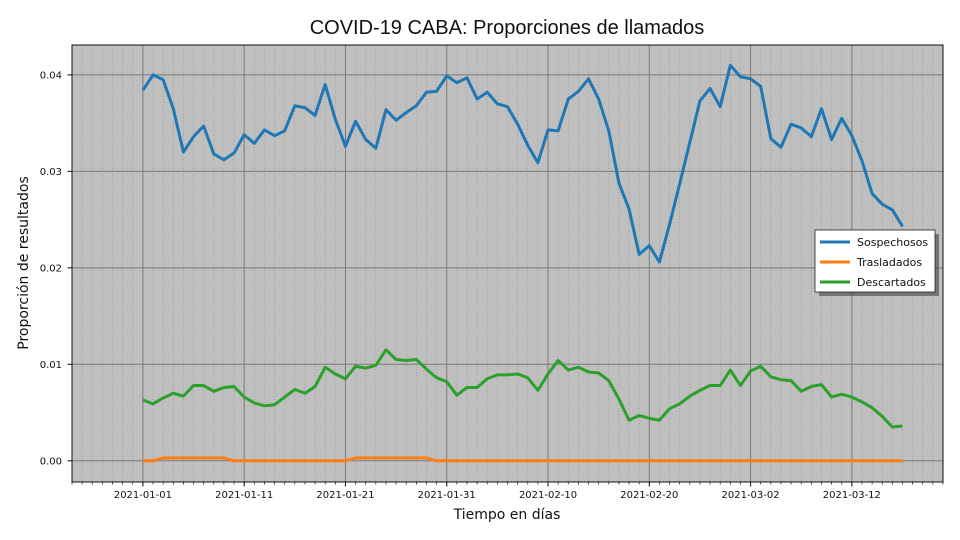  Describe the element at coordinates (892, 242) in the screenshot. I see `legend-label-sospechosos: Sospechosos` at that location.